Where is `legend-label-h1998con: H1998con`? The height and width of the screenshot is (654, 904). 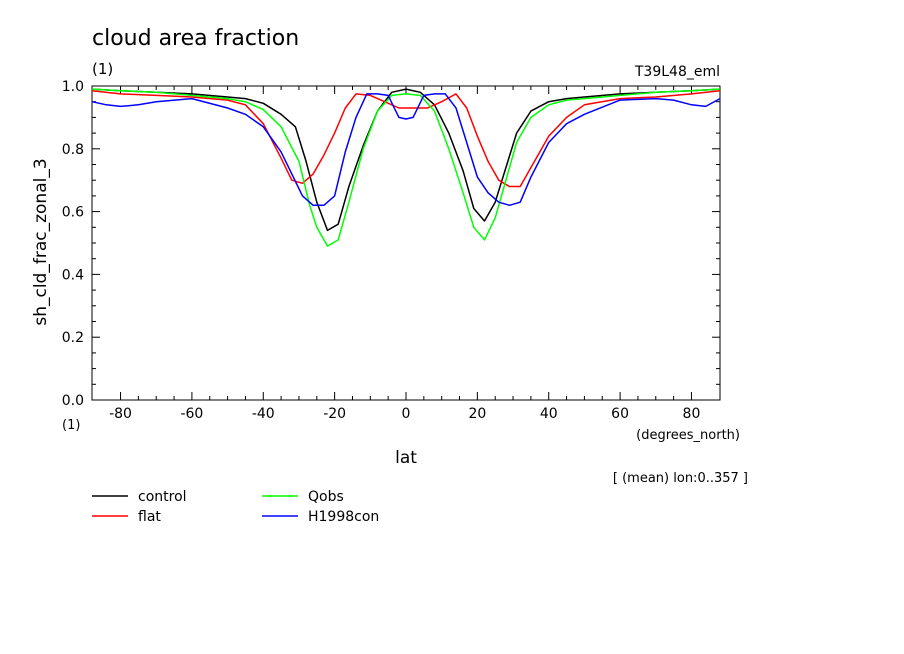
legend-label-h1998con: H1998con is located at coordinates (343, 517).